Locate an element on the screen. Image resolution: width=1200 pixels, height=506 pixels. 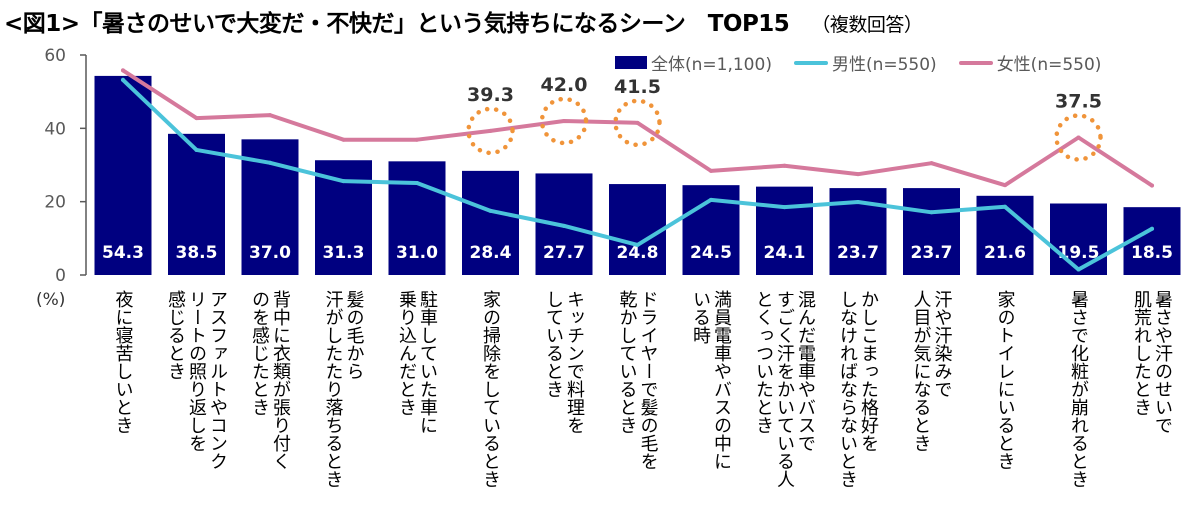
x-category-label: ドライヤーで髪の毛を 乾かしているとき is located at coordinates (637, 380).